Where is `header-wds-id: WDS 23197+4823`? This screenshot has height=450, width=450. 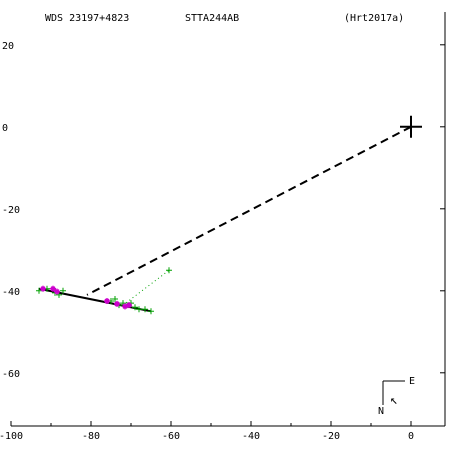
header-wds-id: WDS 23197+4823 is located at coordinates (87, 18).